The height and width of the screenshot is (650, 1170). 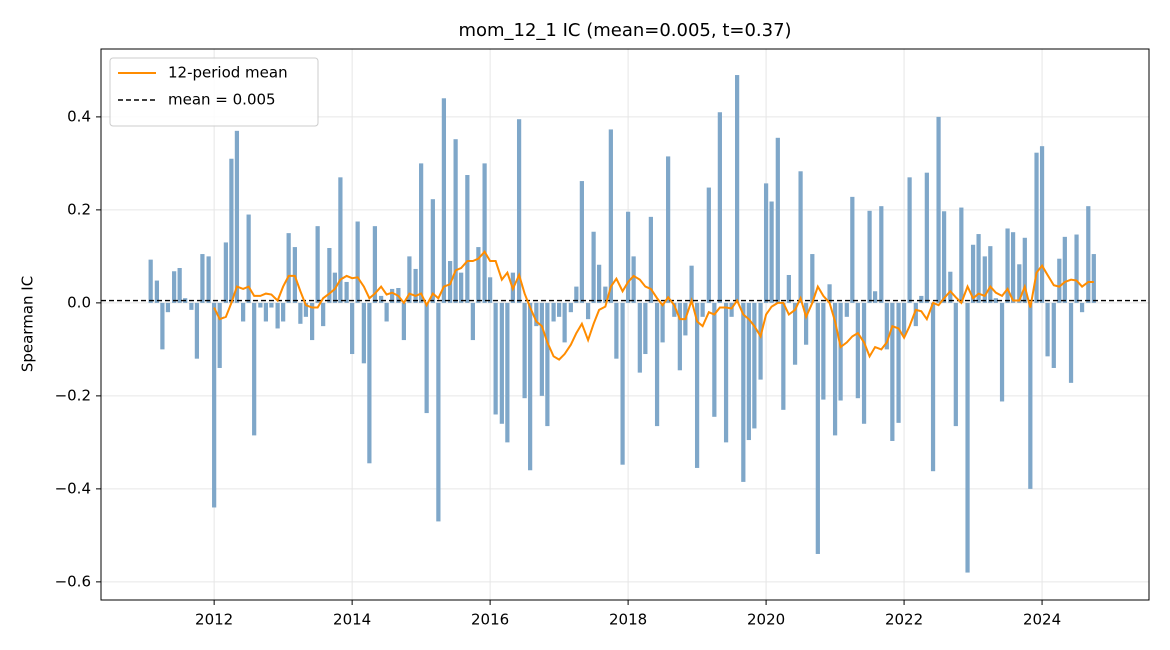 What do you see at coordinates (352, 620) in the screenshot?
I see `x-tick-label: 2014` at bounding box center [352, 620].